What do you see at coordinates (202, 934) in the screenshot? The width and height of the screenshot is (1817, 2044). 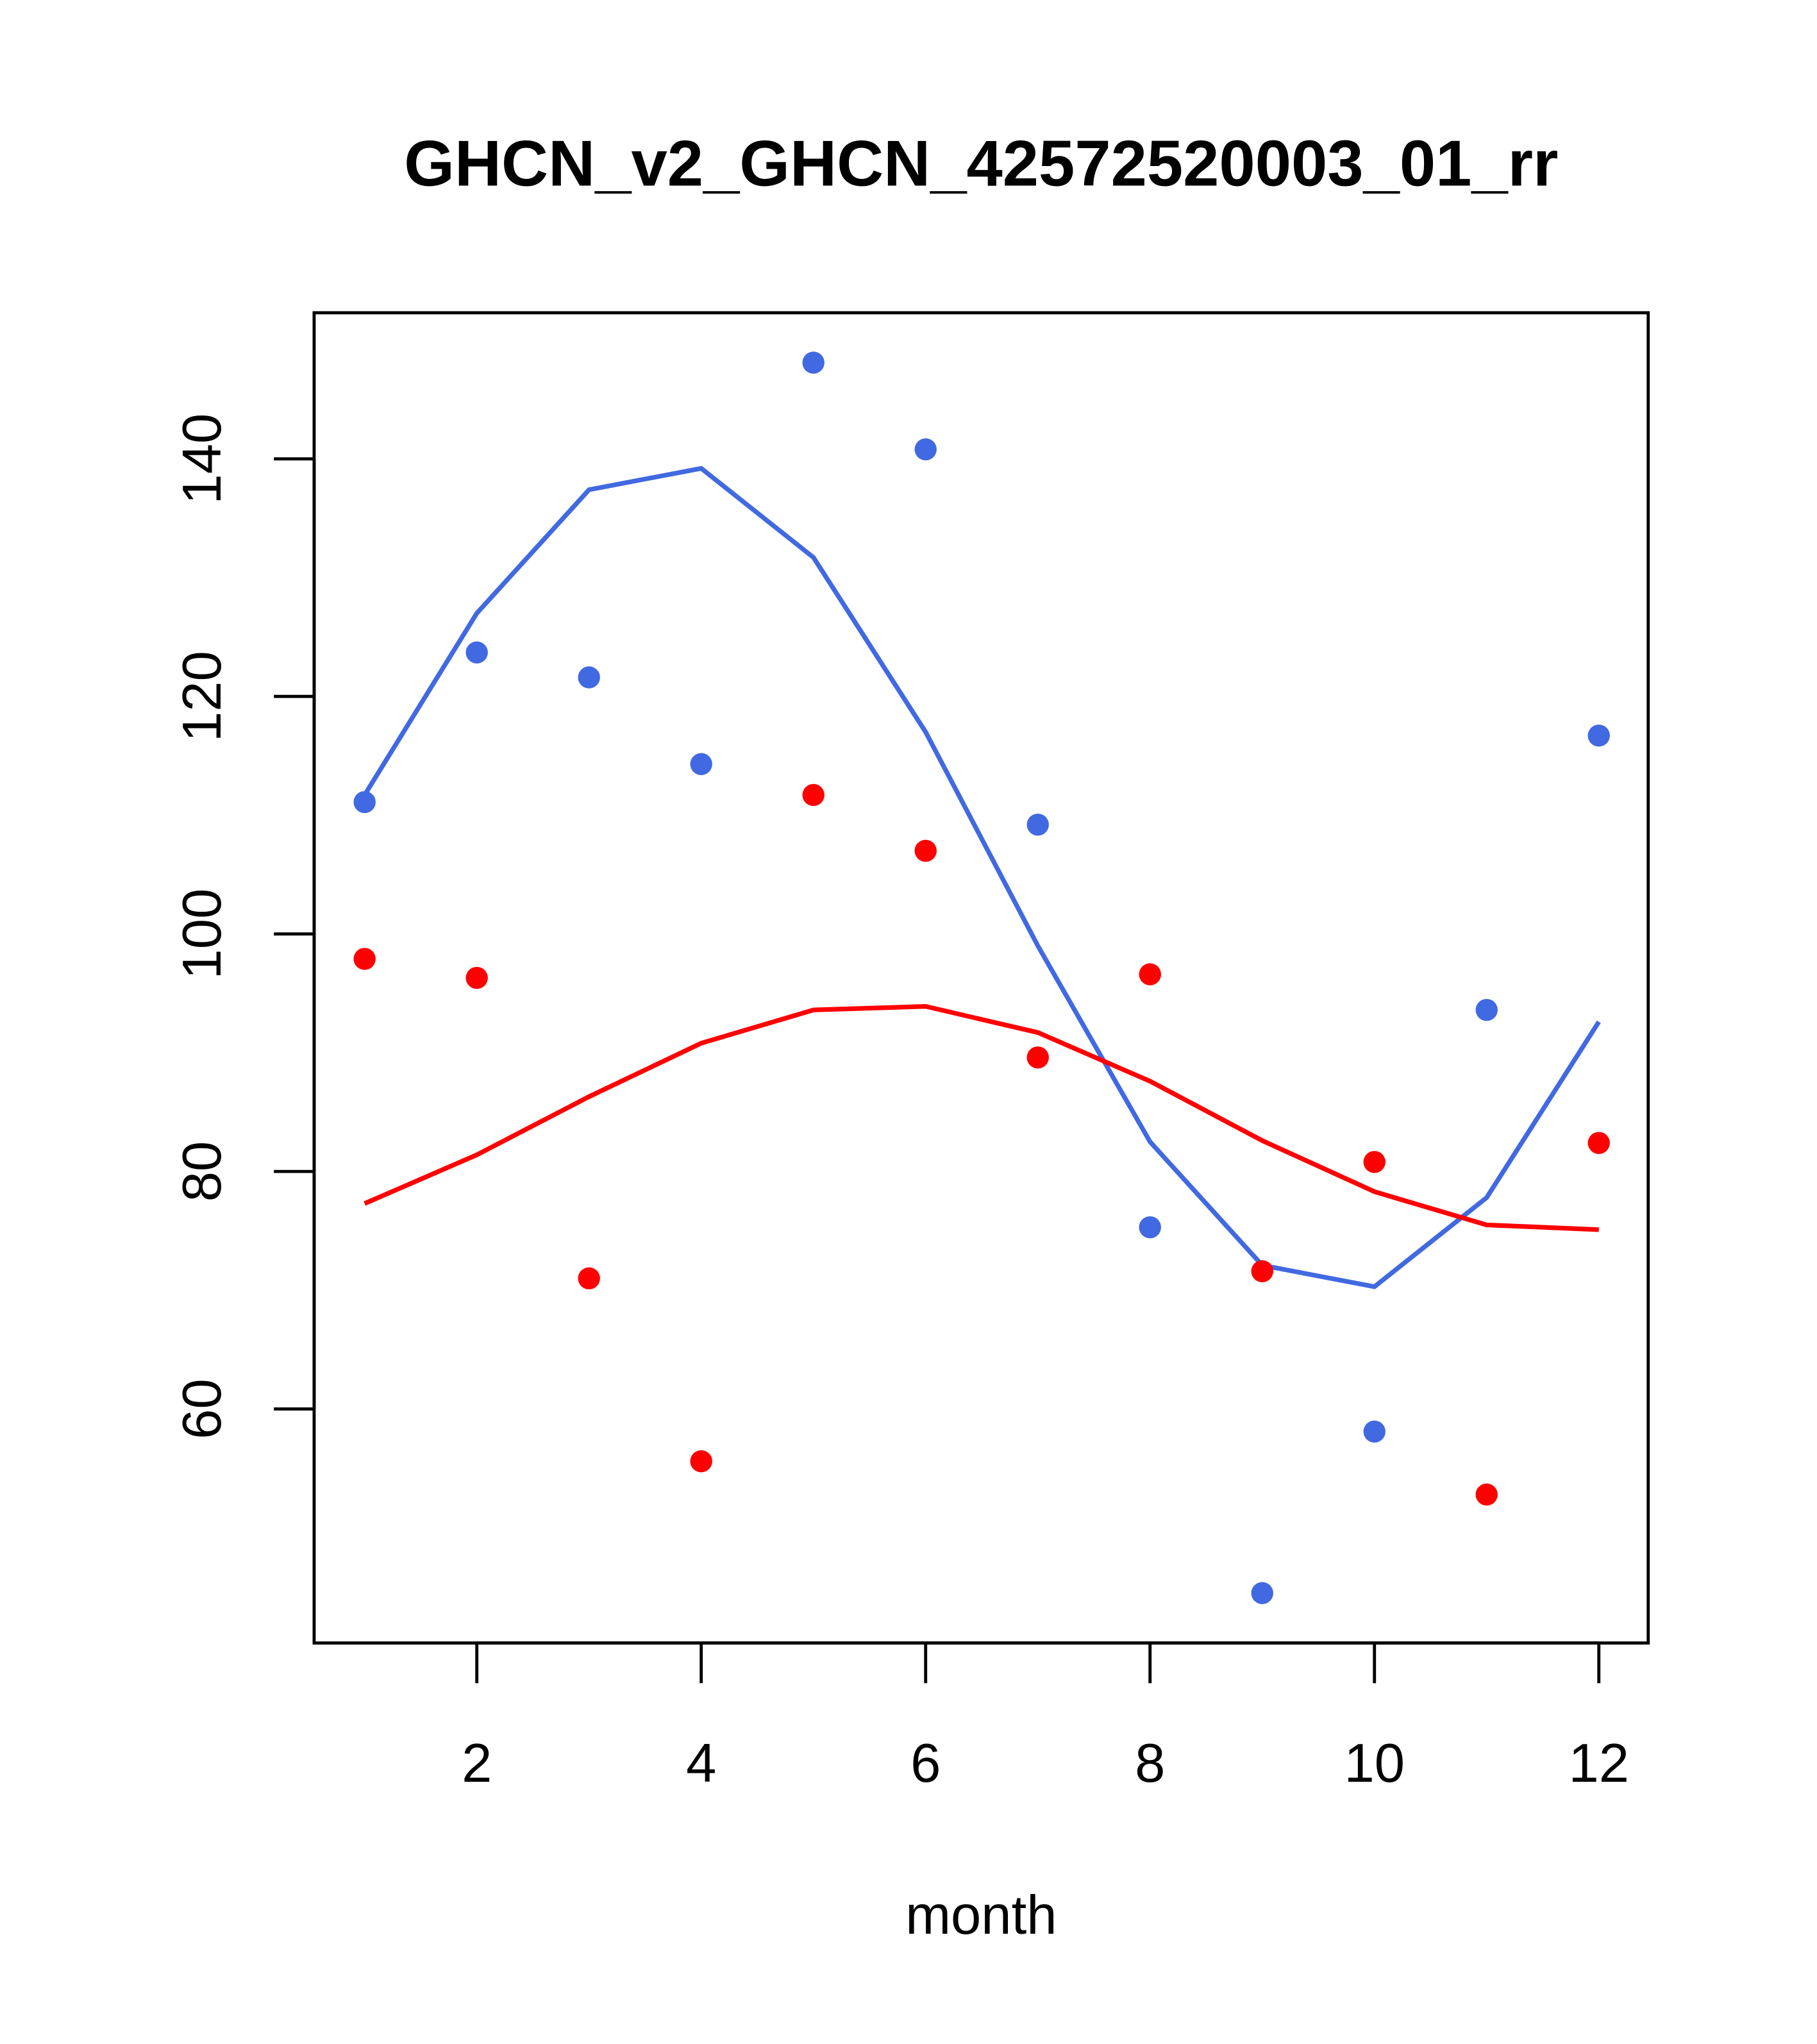 I see `y-tick-label: 100` at bounding box center [202, 934].